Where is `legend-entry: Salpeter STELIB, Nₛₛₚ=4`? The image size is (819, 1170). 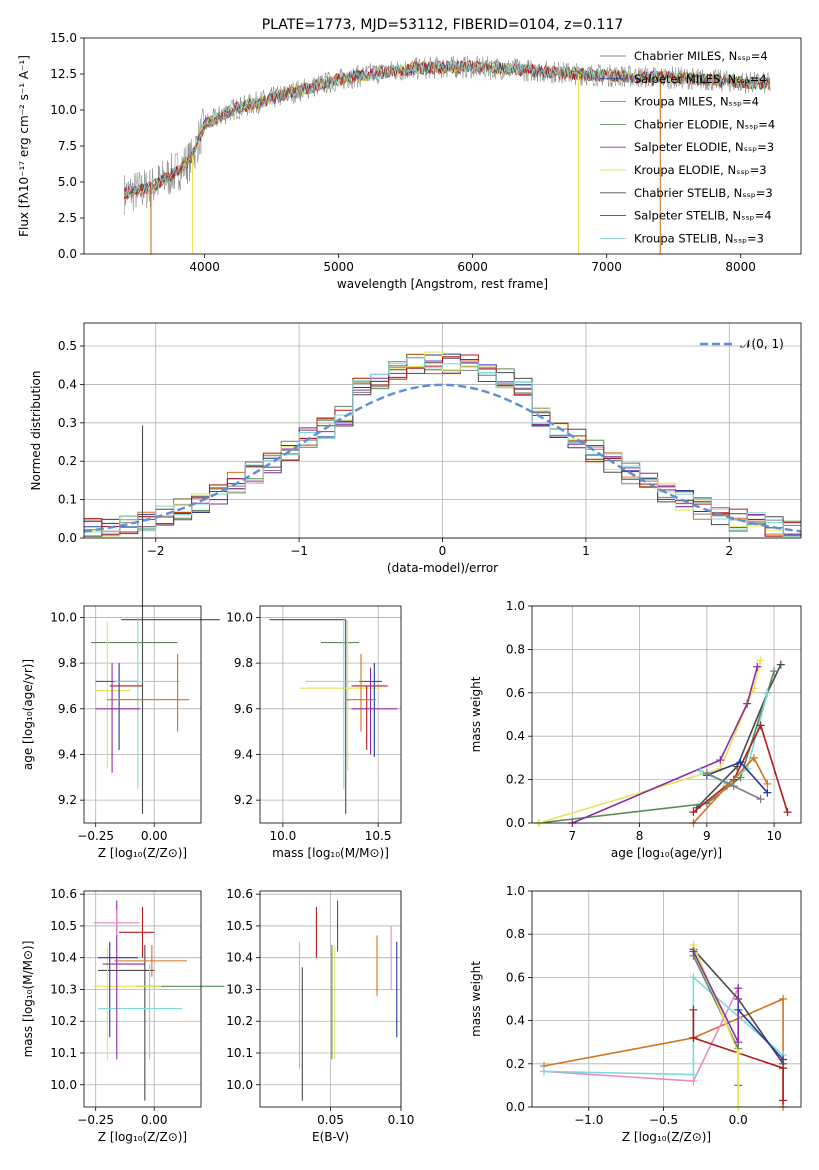
legend-entry: Salpeter STELIB, Nₛₛₚ=4 is located at coordinates (703, 216).